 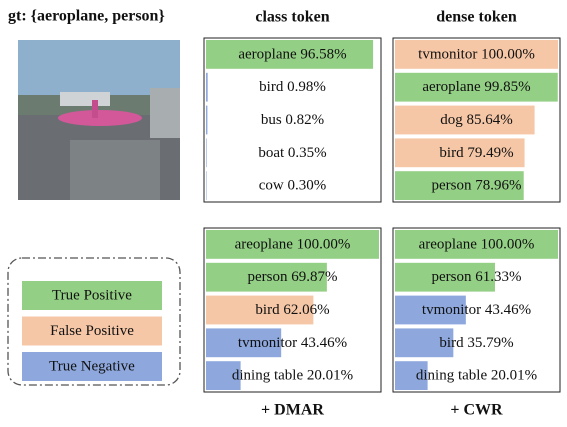 What do you see at coordinates (451, 120) in the screenshot?
I see `category-label: dog` at bounding box center [451, 120].